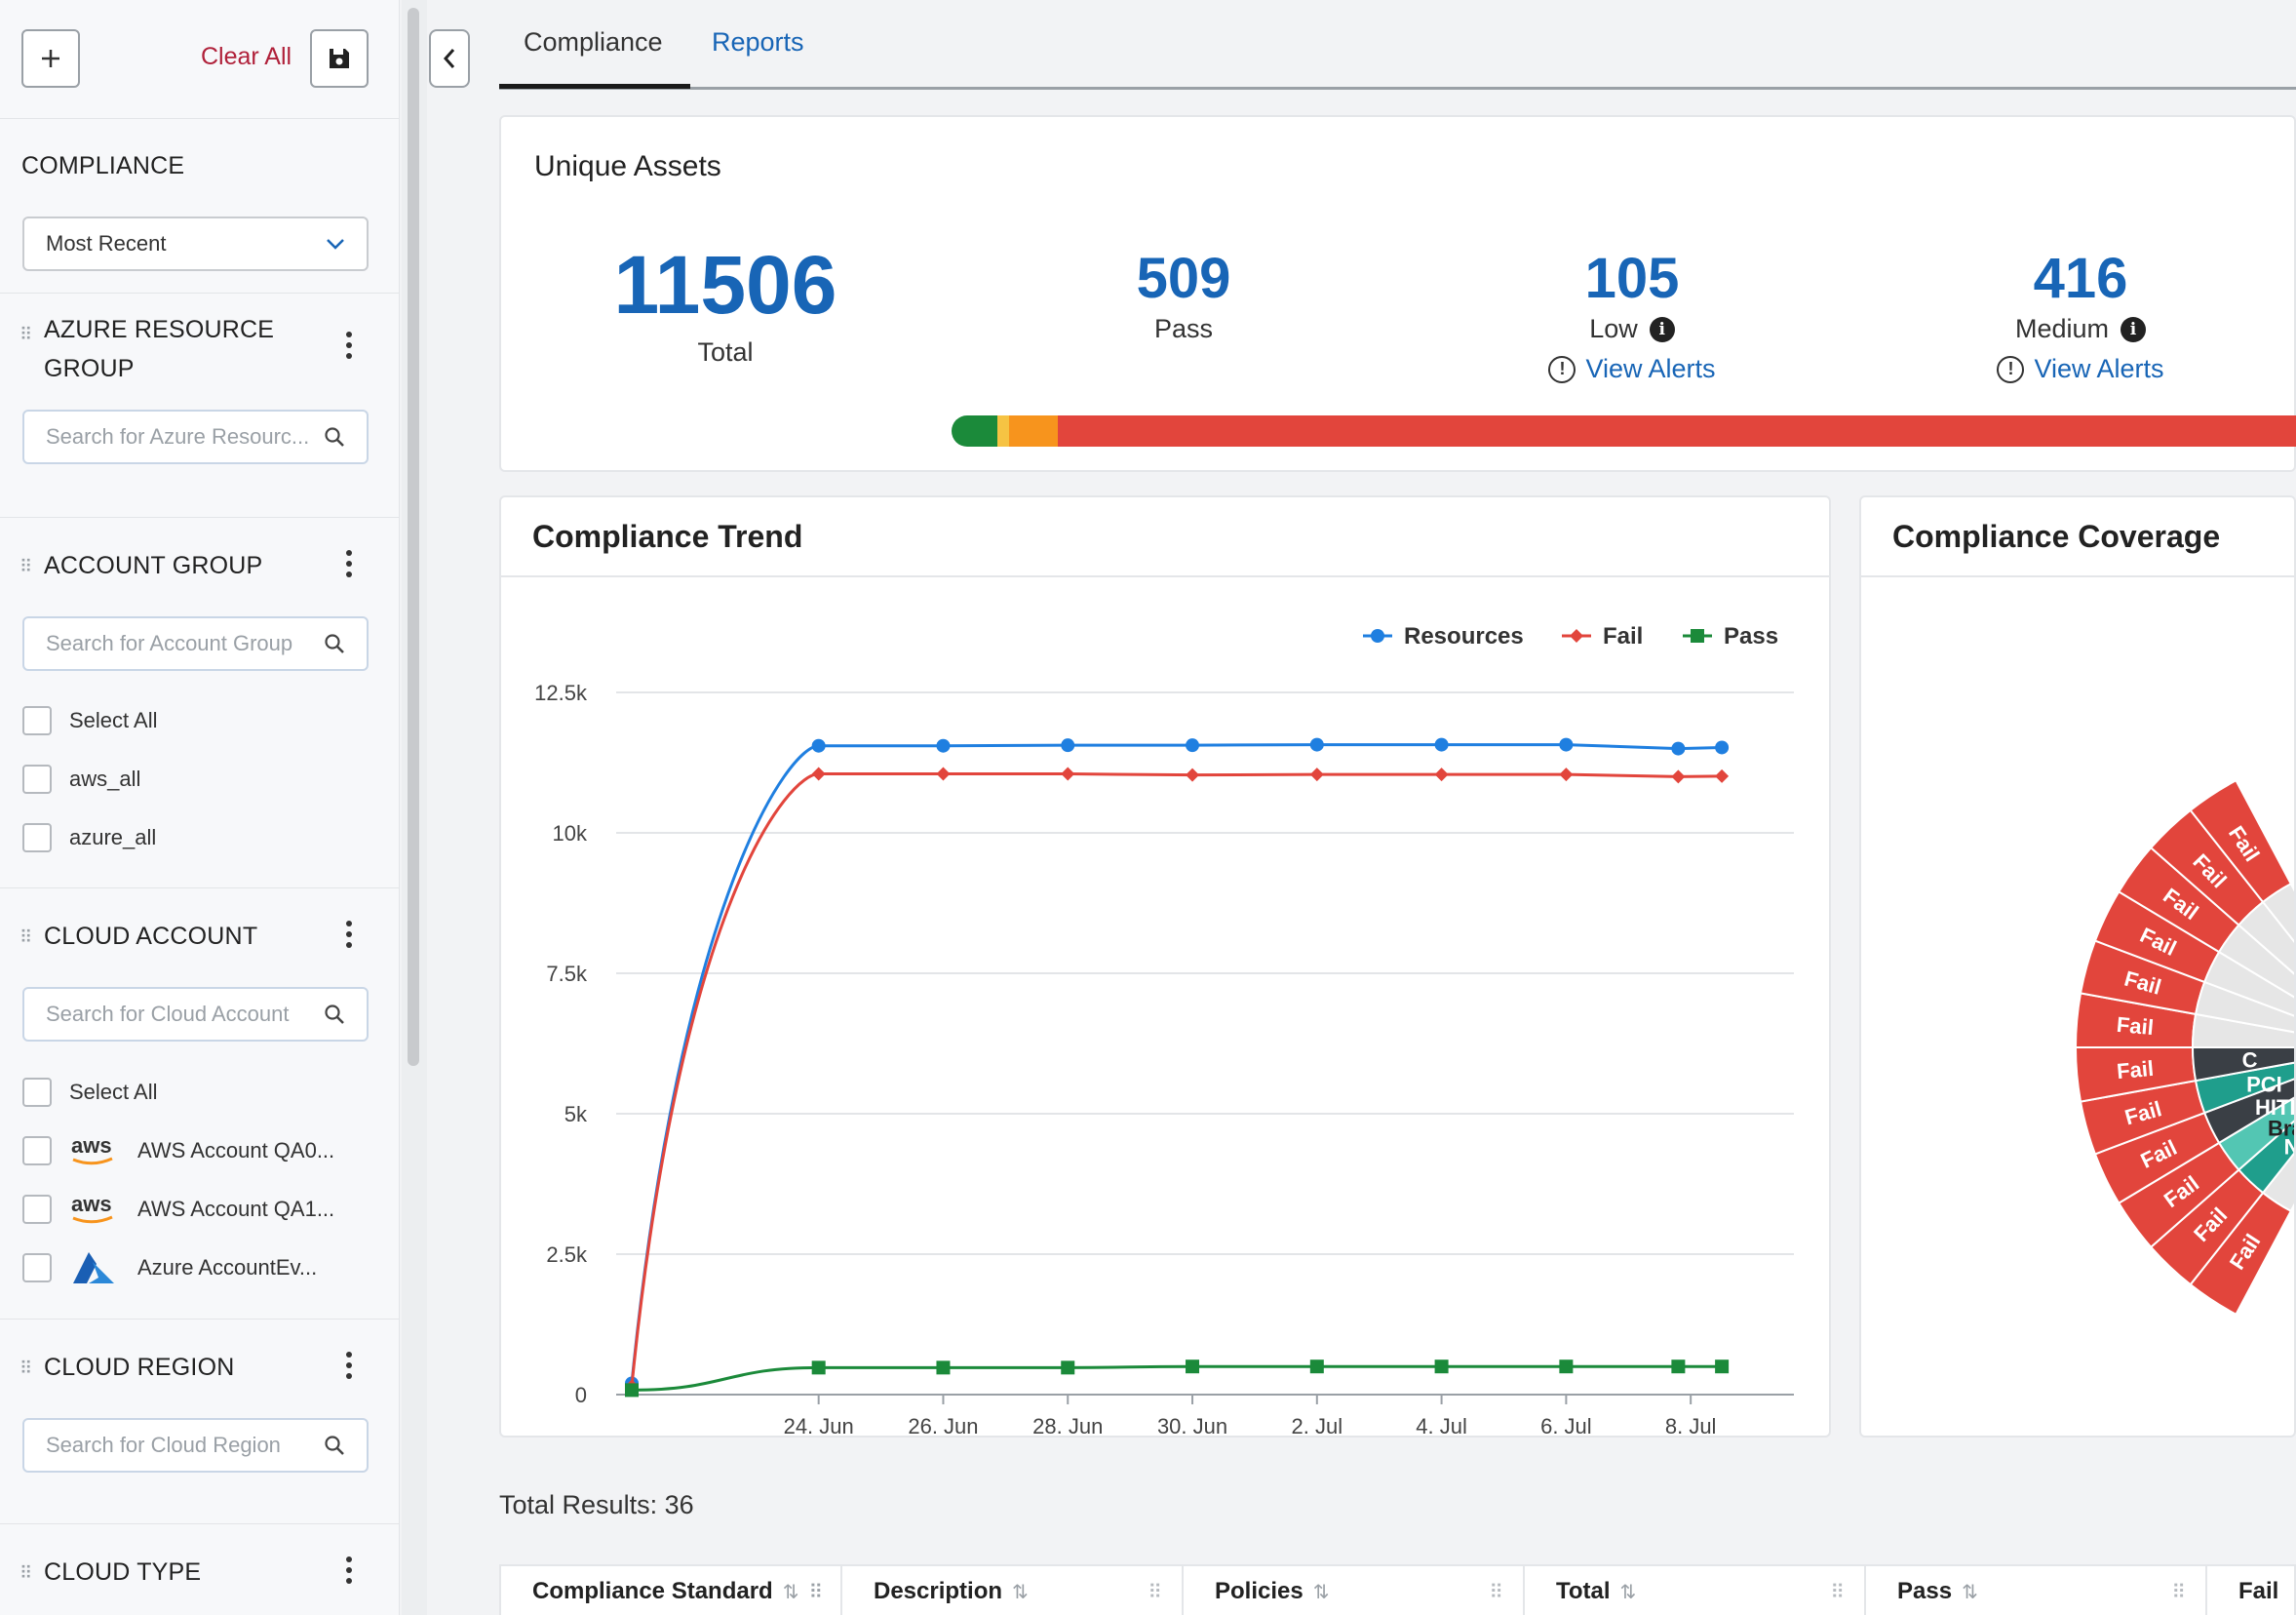  Describe the element at coordinates (1650, 368) in the screenshot. I see `view-alerts-label: View Alerts` at that location.